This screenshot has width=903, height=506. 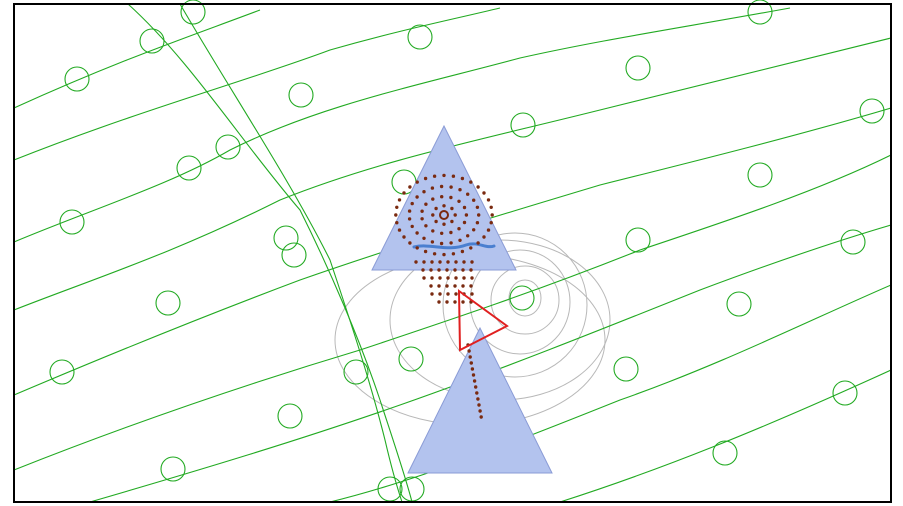 What do you see at coordinates (480, 400) in the screenshot?
I see `obstacle-triangle-lower` at bounding box center [480, 400].